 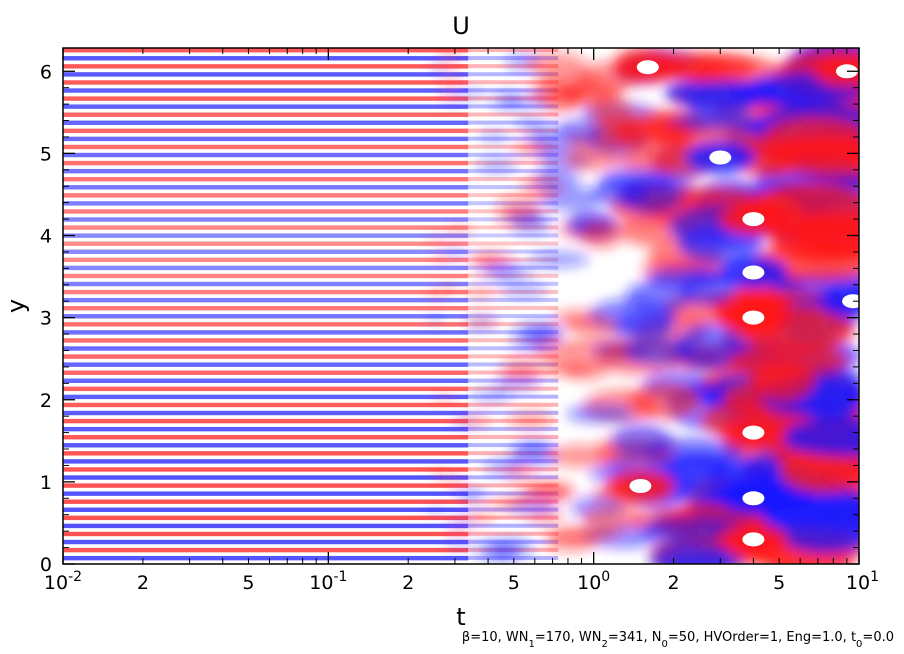 I want to click on y-tick-label: 1, so click(x=46, y=483).